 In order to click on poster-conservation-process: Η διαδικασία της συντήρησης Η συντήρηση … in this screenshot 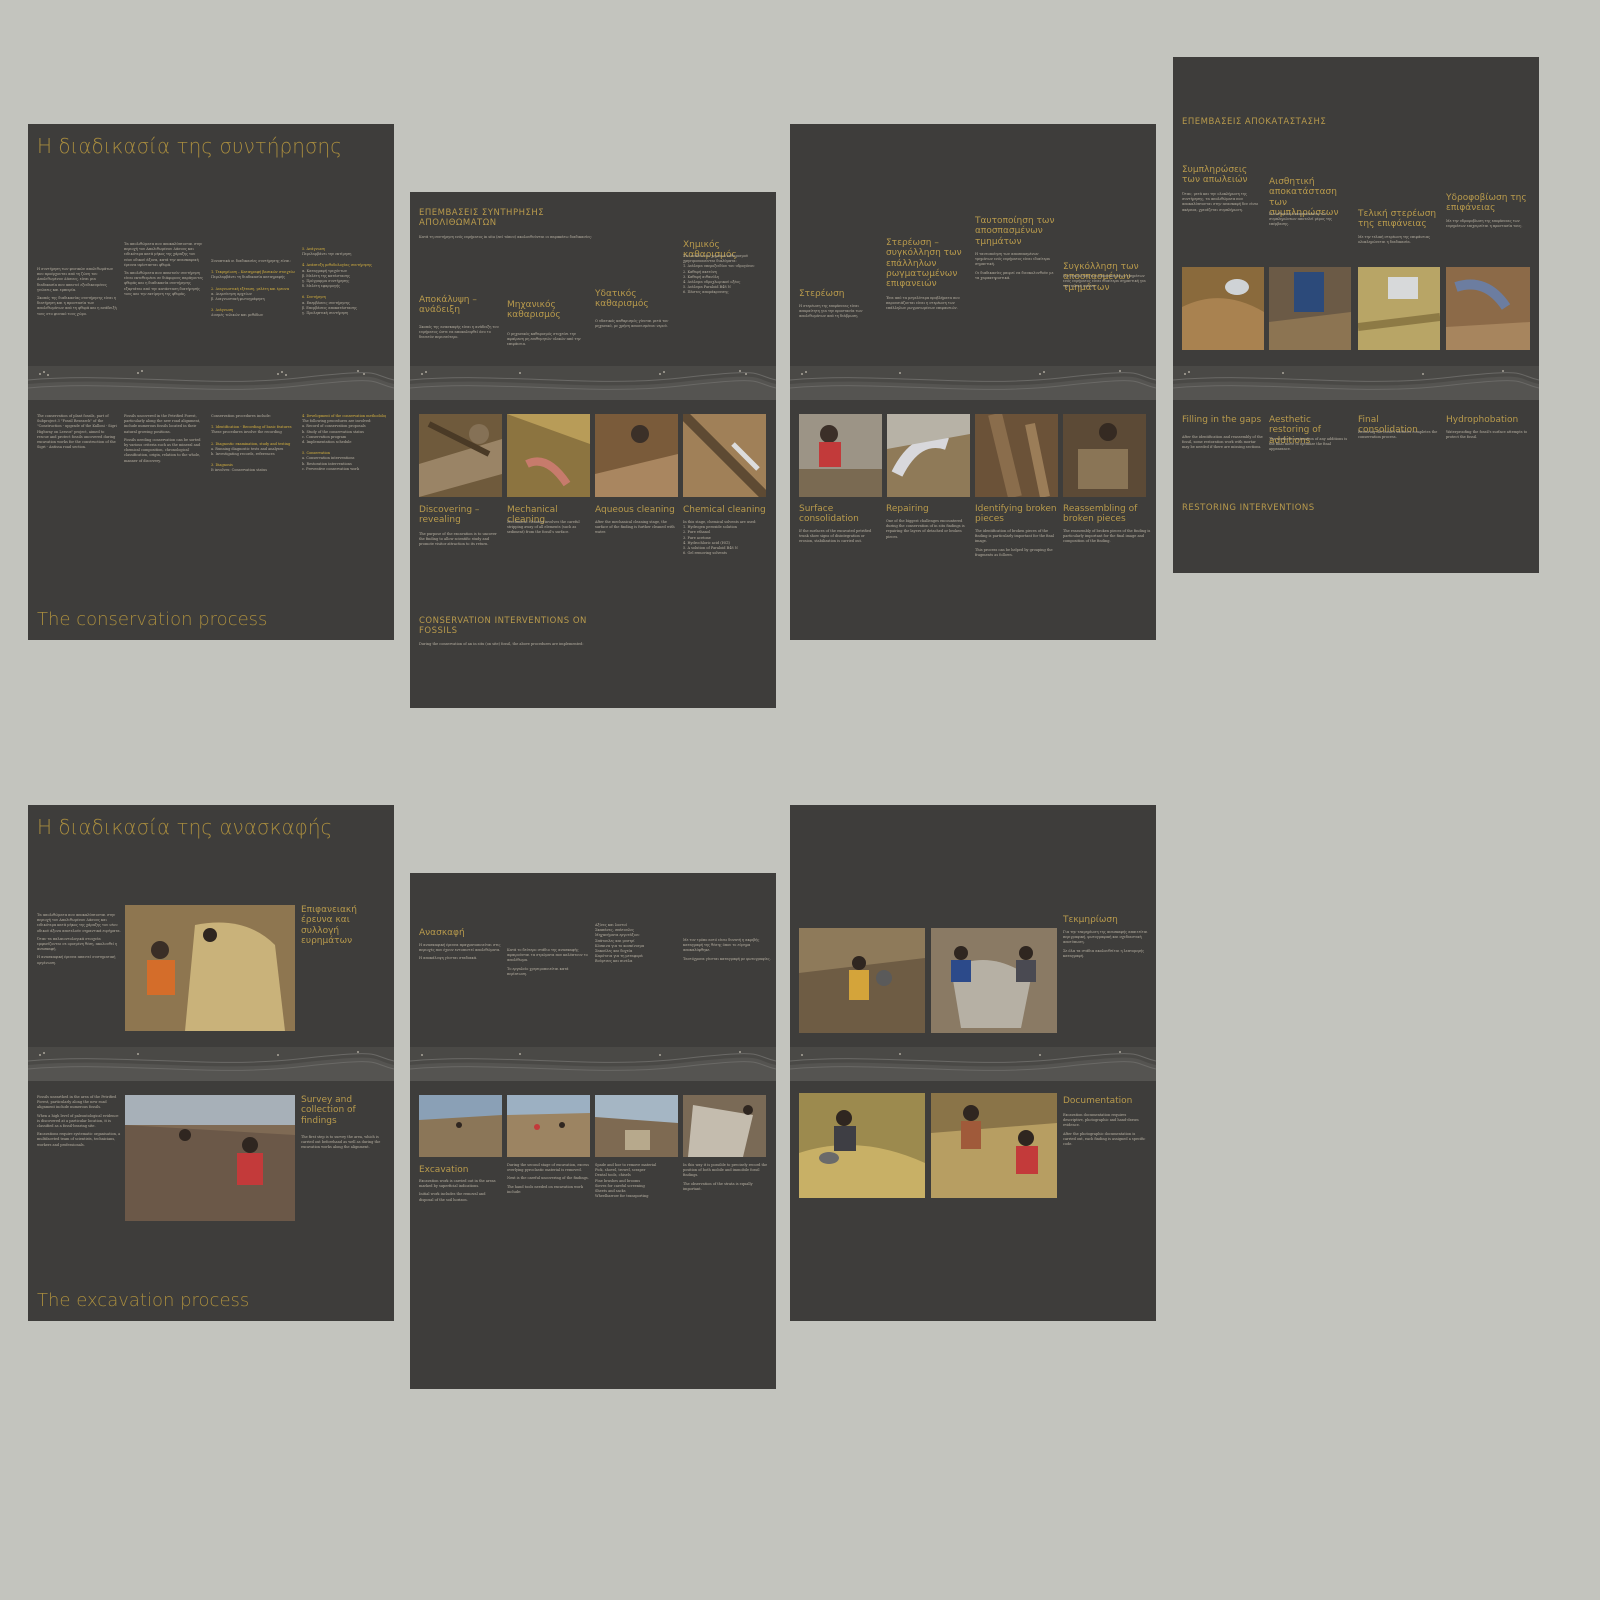, I will do `click(211, 382)`.